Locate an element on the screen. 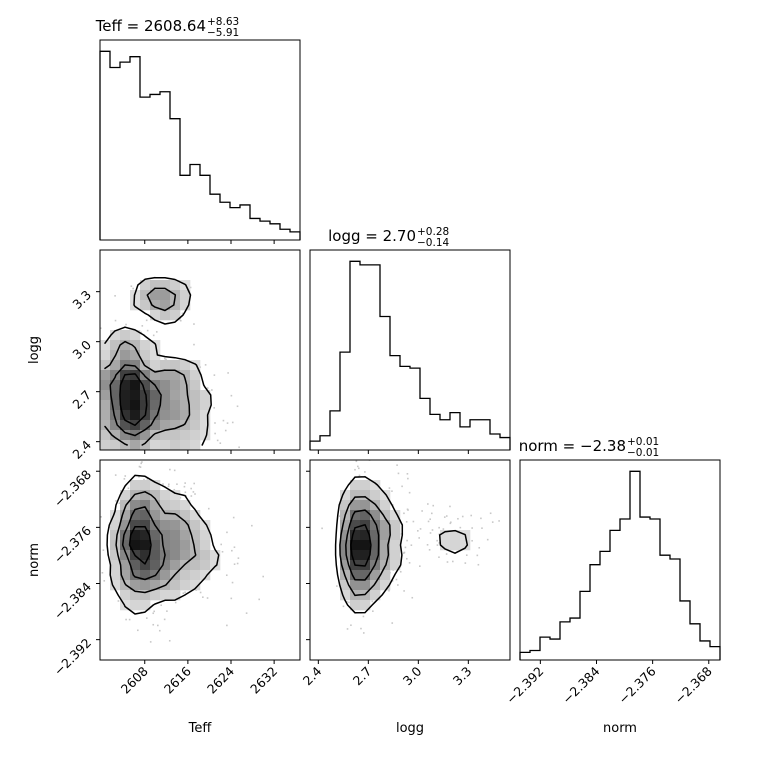 This screenshot has width=760, height=760. xlabel-Teff: Teff is located at coordinates (200, 728).